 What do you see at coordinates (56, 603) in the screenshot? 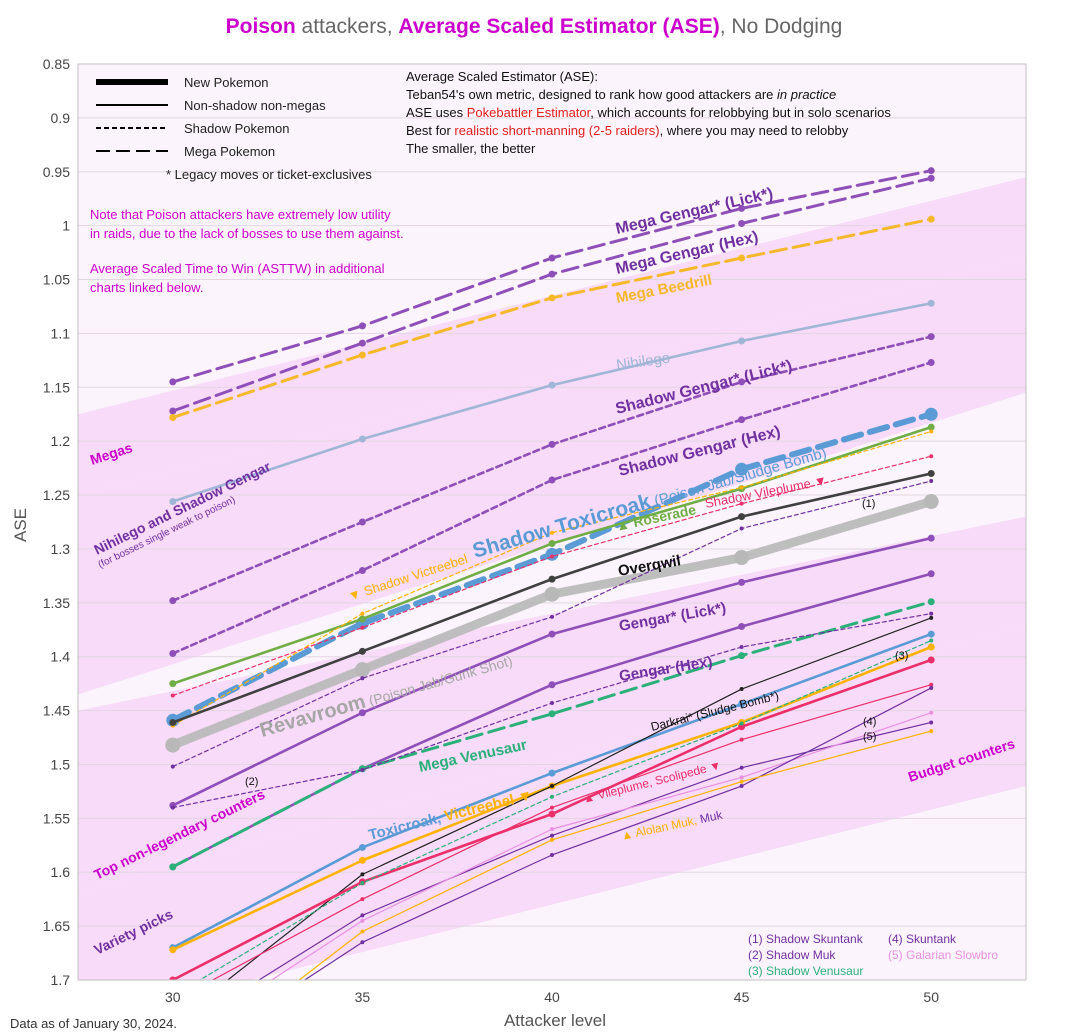
I see `y-tick-label: 1.35` at bounding box center [56, 603].